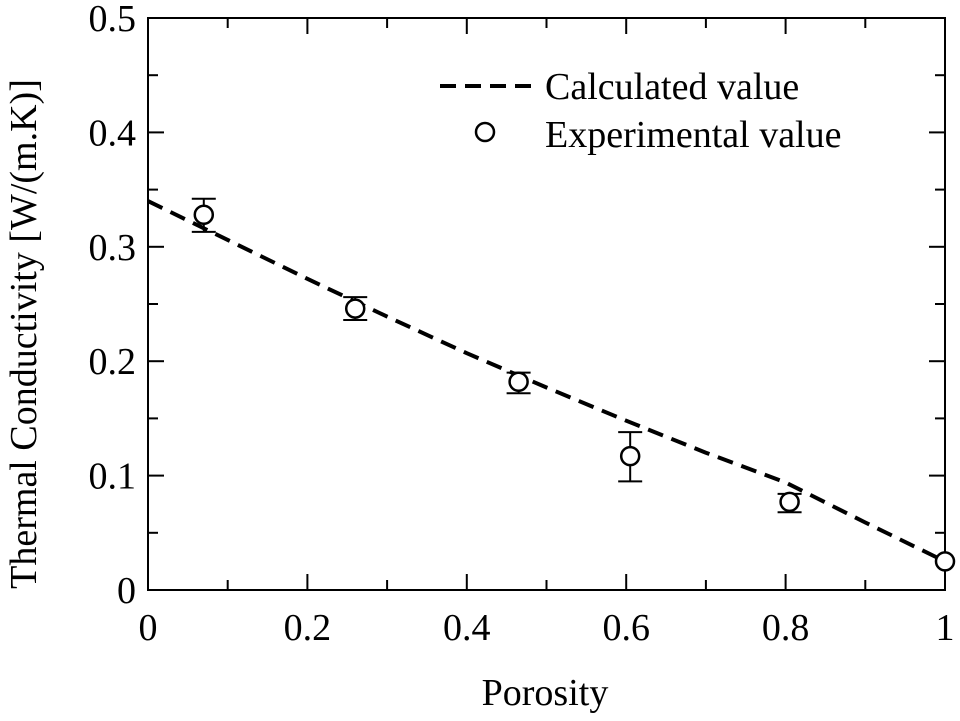 The height and width of the screenshot is (721, 960). Describe the element at coordinates (467, 628) in the screenshot. I see `x-tick-label: 0.4` at that location.